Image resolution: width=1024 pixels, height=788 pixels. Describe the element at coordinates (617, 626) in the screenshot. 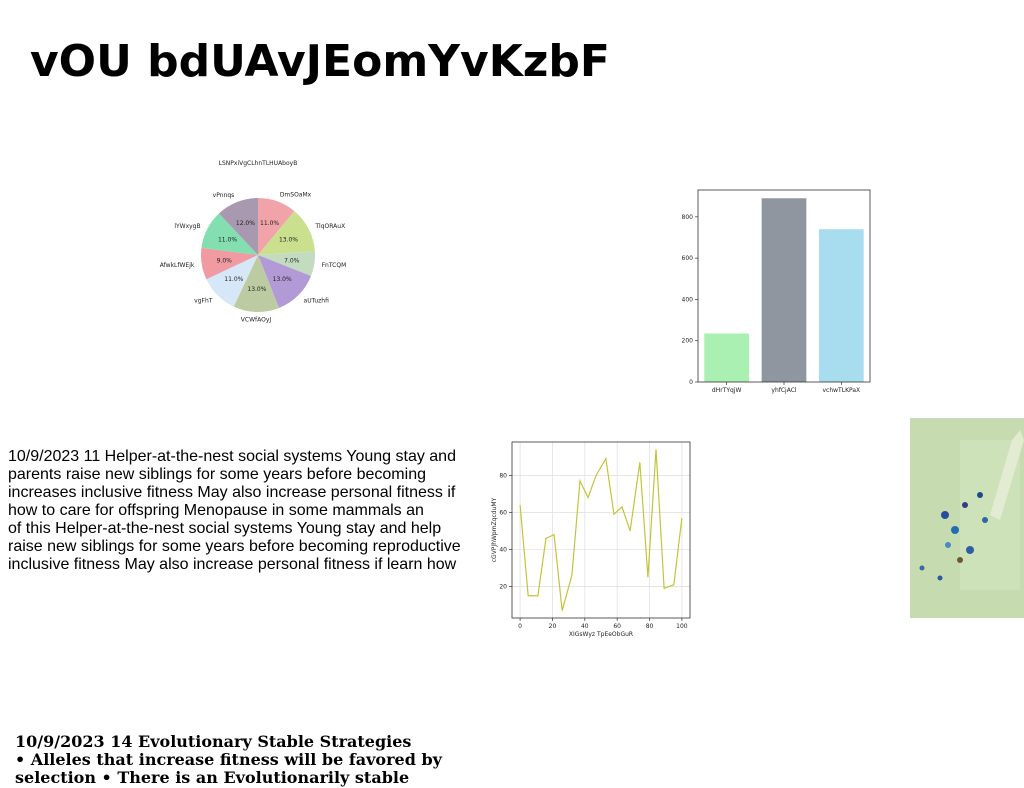

I see `x-tick-label: 60` at that location.